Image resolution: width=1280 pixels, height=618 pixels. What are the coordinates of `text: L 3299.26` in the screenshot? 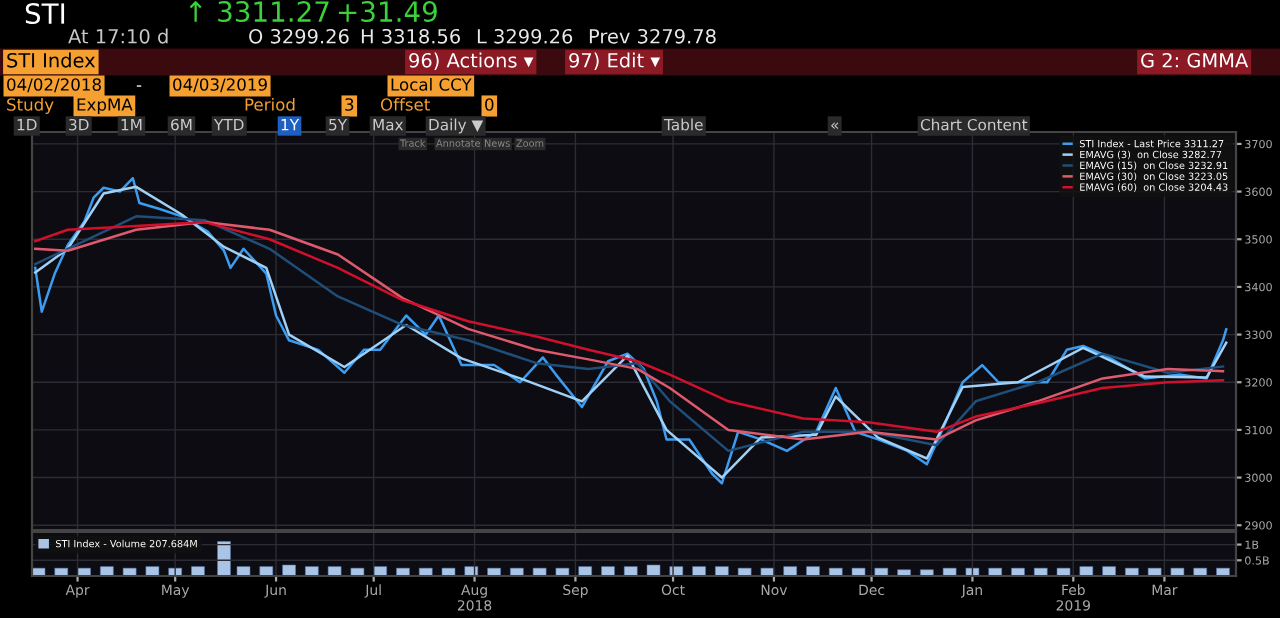 It's located at (525, 36).